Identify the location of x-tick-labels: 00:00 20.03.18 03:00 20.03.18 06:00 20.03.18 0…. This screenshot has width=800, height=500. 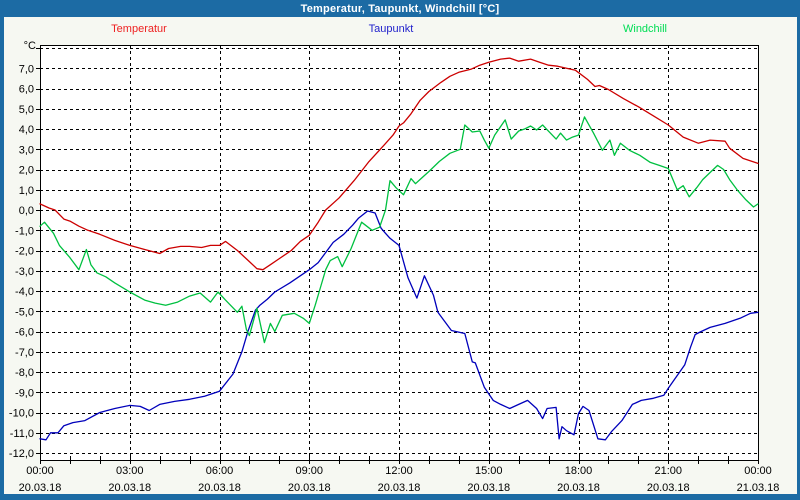
(399, 479).